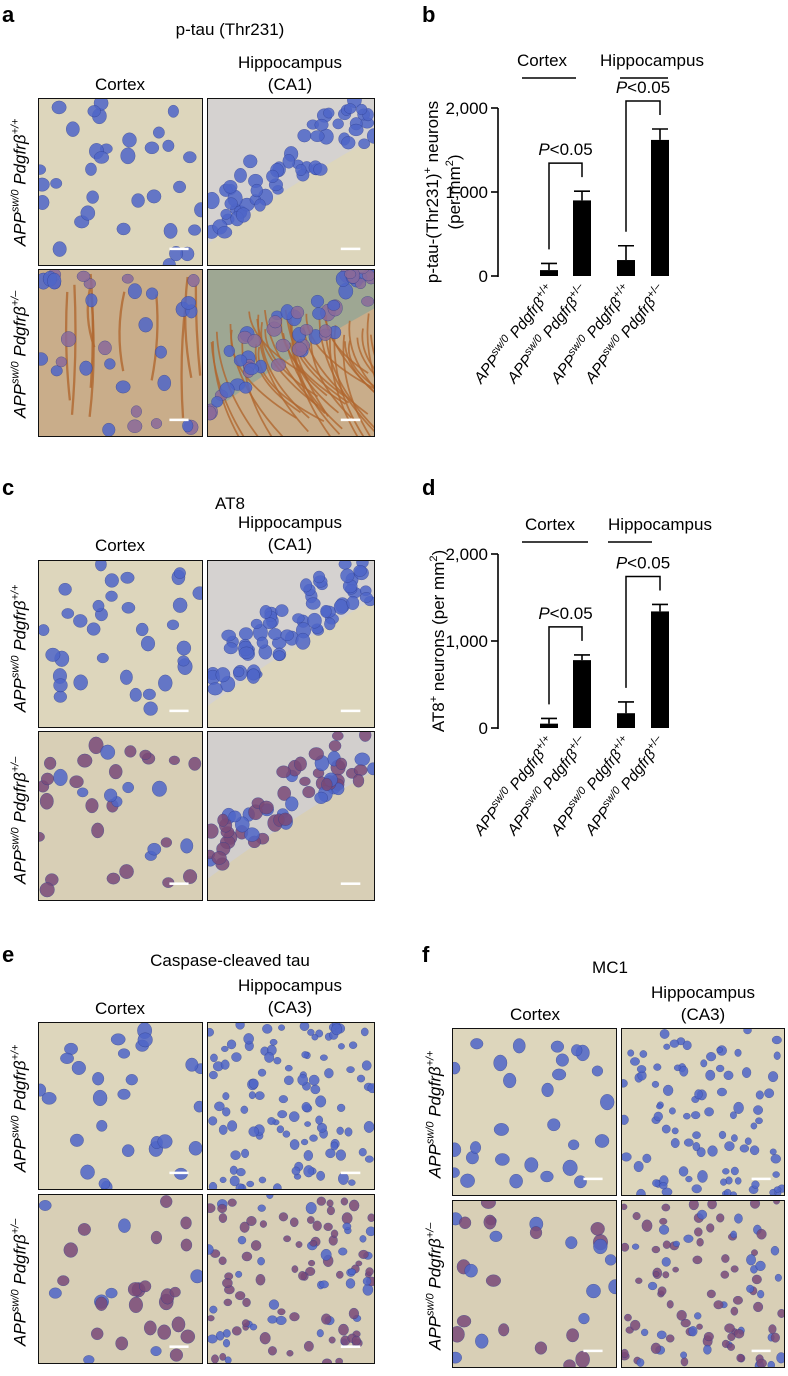 The height and width of the screenshot is (1376, 788). I want to click on micrograph-f-hippocampus-control, so click(703, 1112).